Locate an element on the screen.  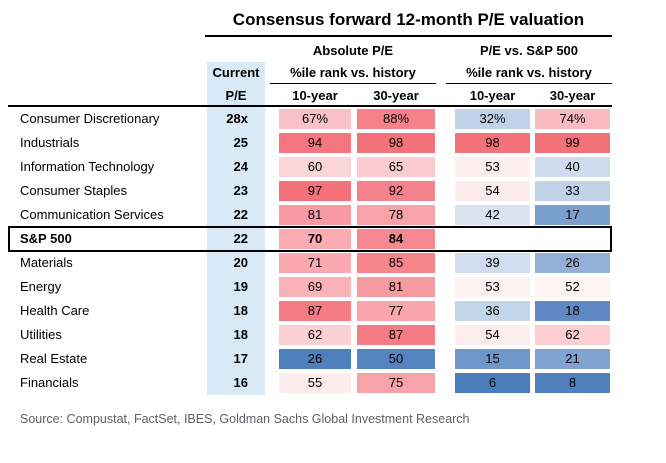
percentile-cell: 71 is located at coordinates (315, 263).